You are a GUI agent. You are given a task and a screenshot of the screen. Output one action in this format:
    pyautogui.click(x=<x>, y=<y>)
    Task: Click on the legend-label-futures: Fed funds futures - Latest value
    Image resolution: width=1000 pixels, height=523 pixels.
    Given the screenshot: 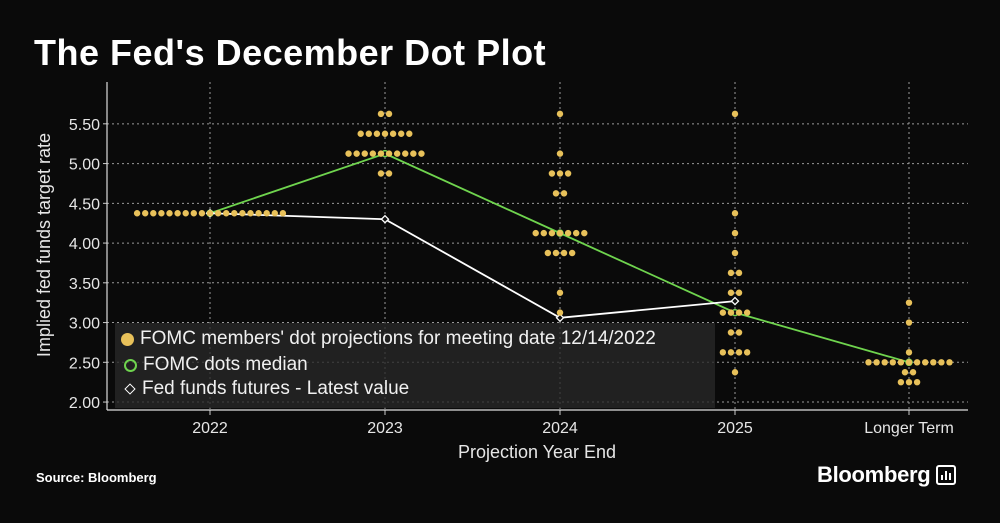 What is the action you would take?
    pyautogui.click(x=276, y=388)
    